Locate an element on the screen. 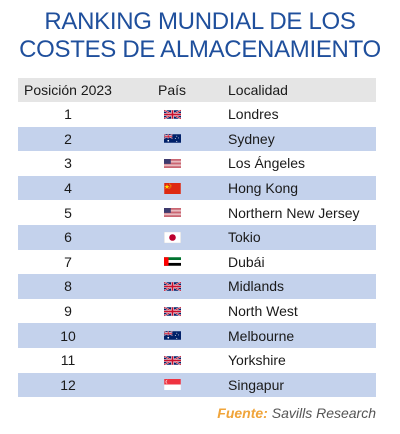  table-header-row: Posición 2023 País Localidad is located at coordinates (197, 90).